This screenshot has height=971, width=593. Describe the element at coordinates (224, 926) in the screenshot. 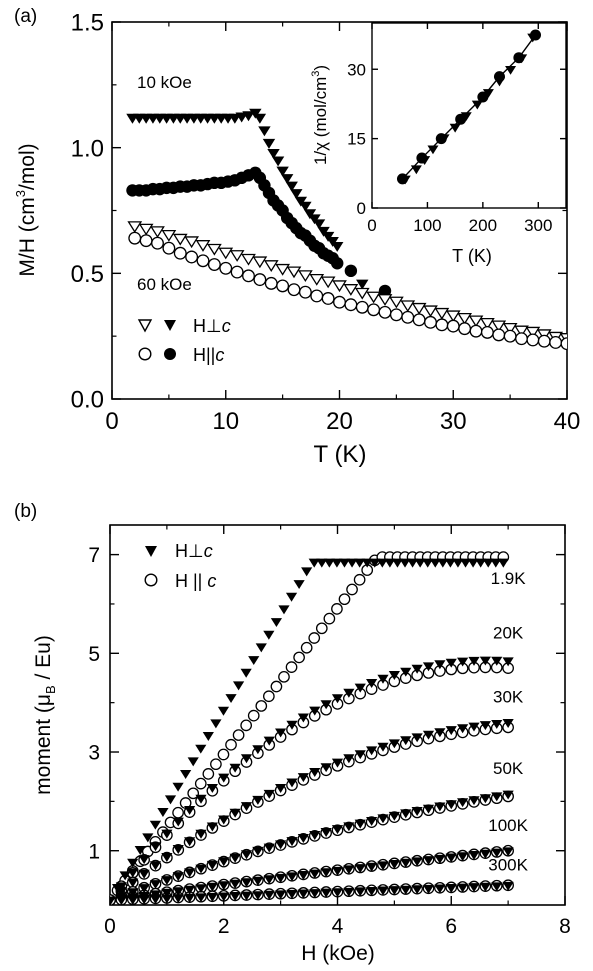

I see `x-tick-label: 2` at that location.